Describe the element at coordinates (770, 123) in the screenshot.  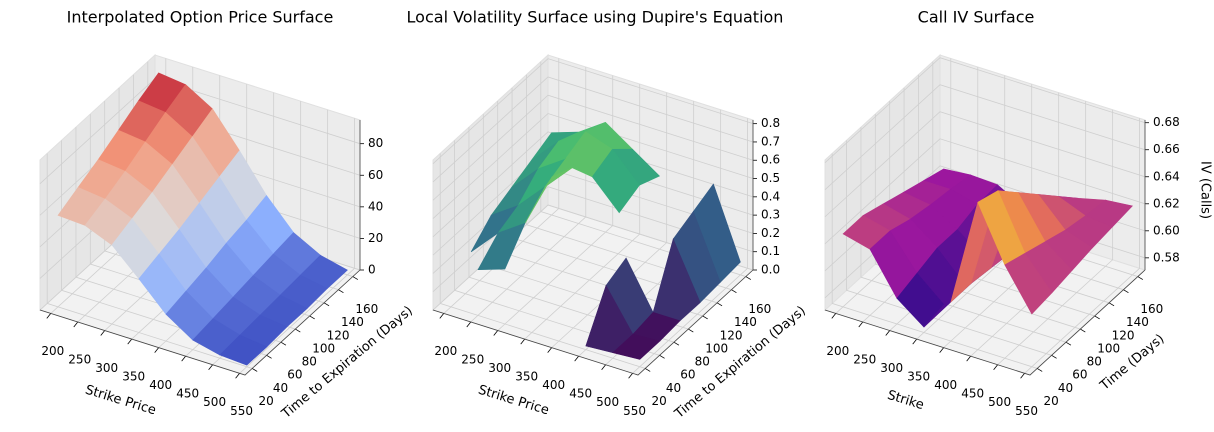
I see `z-tick-label: 0.8` at that location.